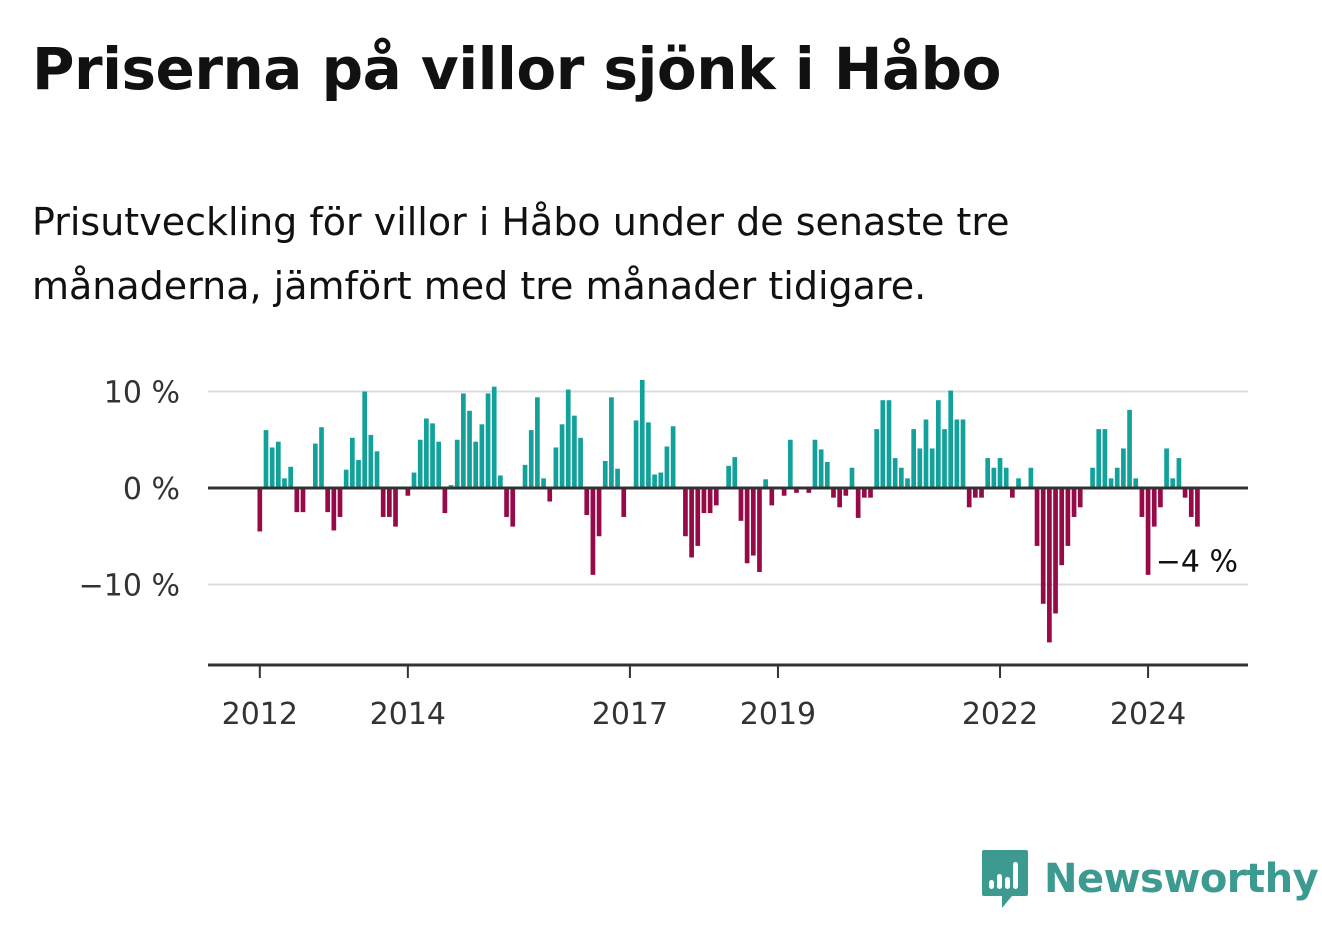  What do you see at coordinates (516, 69) in the screenshot?
I see `chart-title: Priserna på villor sjönk i Håbo` at bounding box center [516, 69].